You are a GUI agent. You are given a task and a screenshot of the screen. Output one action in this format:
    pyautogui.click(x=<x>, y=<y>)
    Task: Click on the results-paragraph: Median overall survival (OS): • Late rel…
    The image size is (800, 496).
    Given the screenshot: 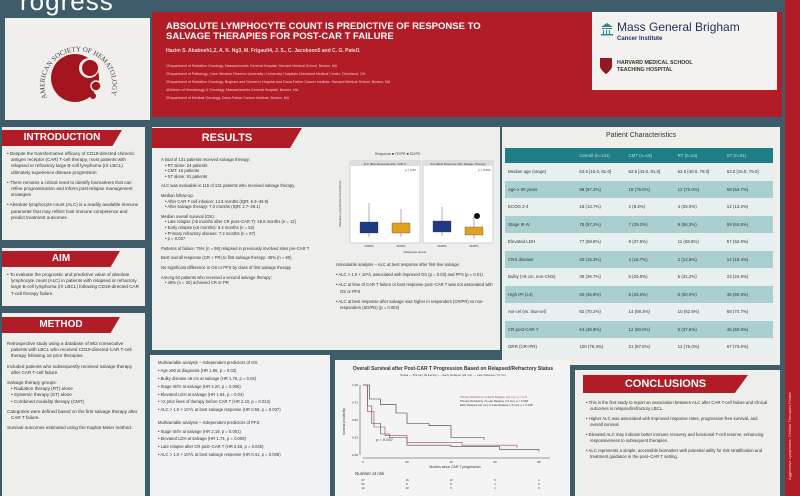 What is the action you would take?
    pyautogui.click(x=229, y=227)
    